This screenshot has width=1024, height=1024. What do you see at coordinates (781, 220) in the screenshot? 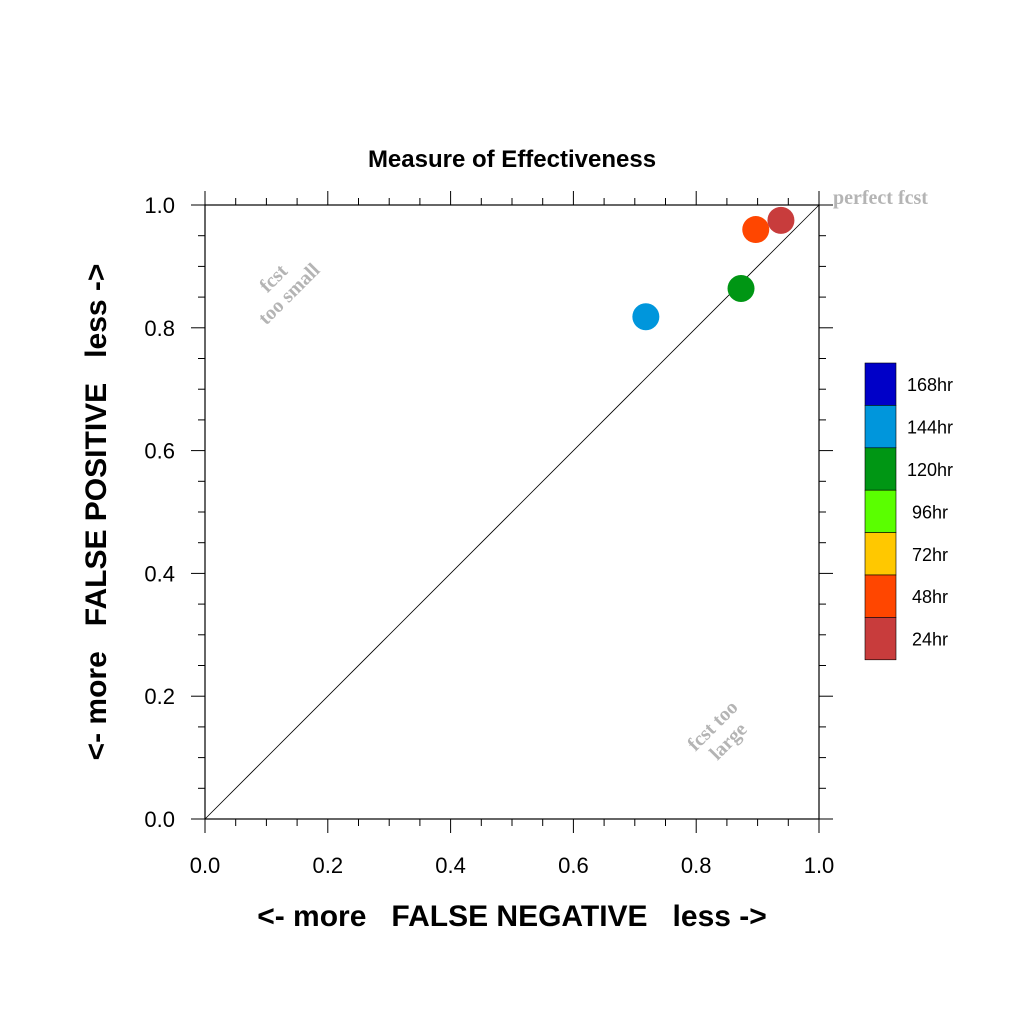
I see `point-24hr` at bounding box center [781, 220].